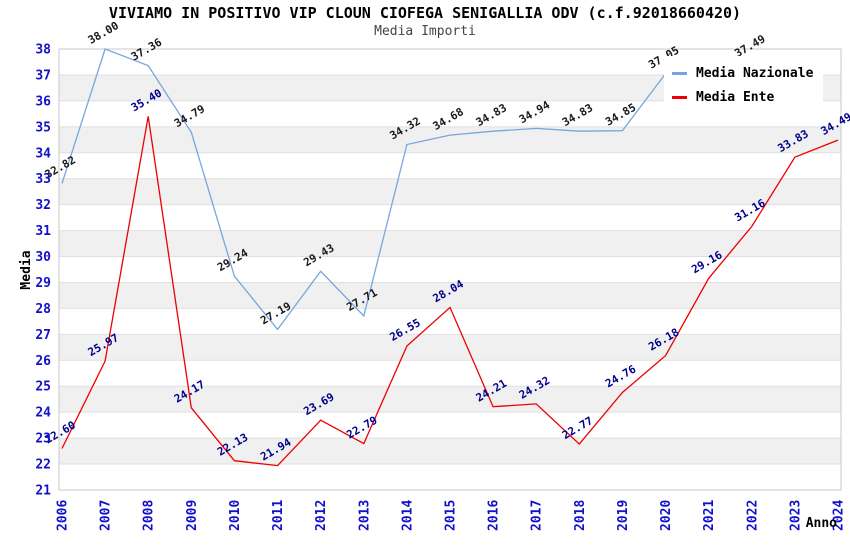 Image resolution: width=850 pixels, height=550 pixels. Describe the element at coordinates (43, 50) in the screenshot. I see `y-tick-label: 38` at that location.